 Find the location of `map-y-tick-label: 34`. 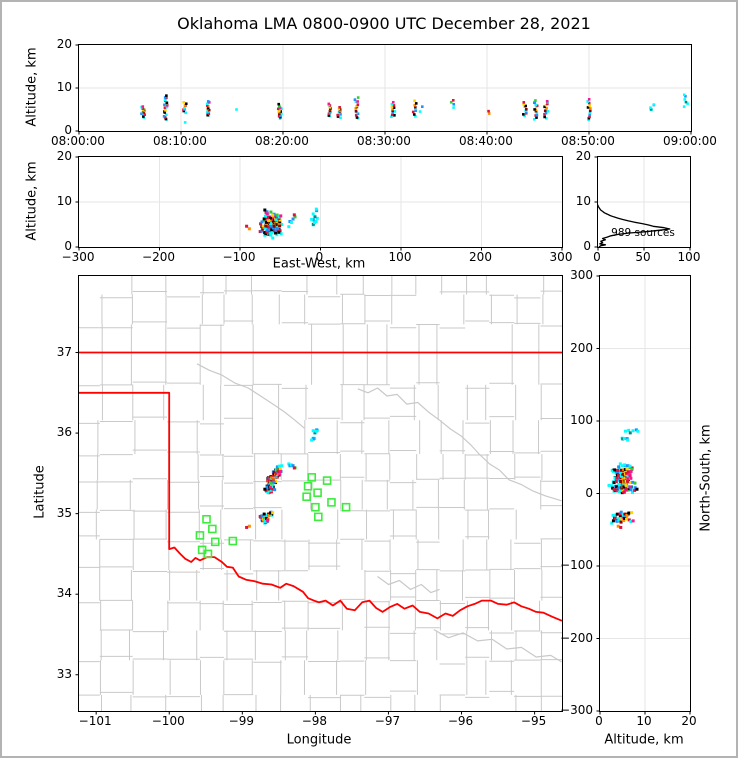

map-y-tick-label: 34 is located at coordinates (64, 593).